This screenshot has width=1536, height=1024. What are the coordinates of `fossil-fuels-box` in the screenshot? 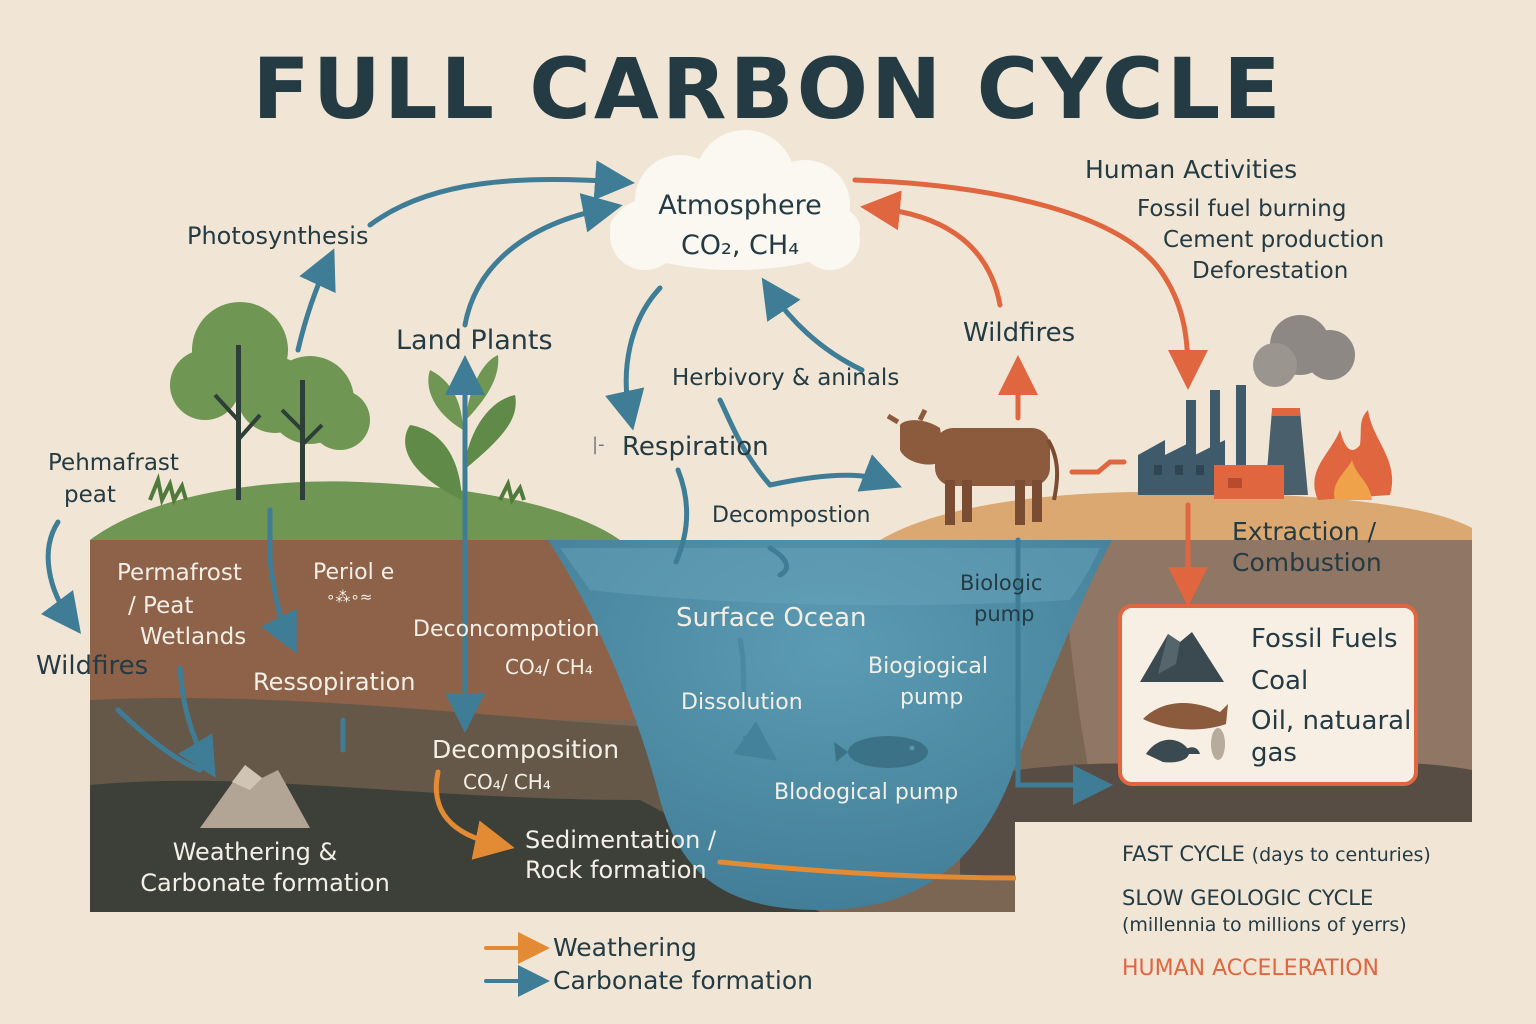 It's located at (1268, 695).